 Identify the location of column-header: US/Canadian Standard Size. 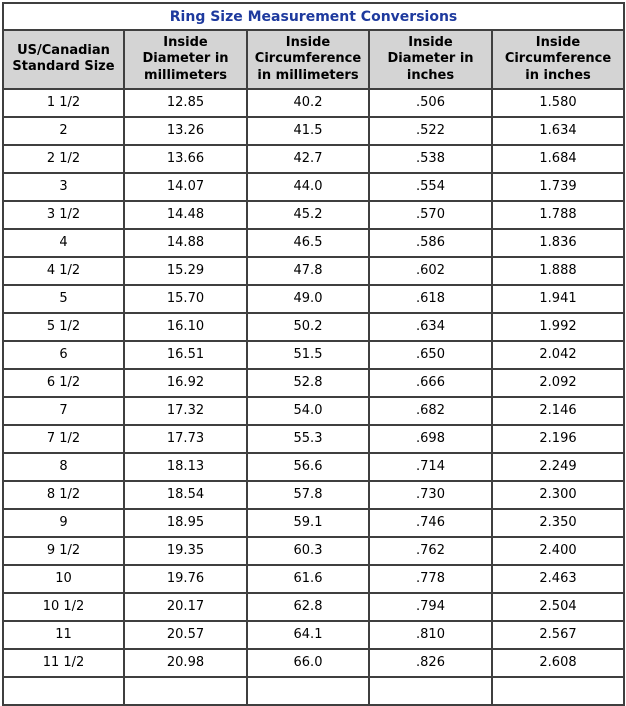
(63, 59).